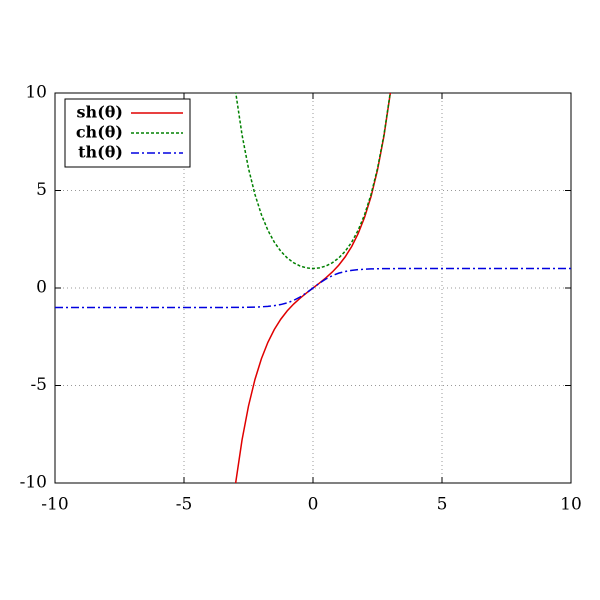 Image resolution: width=600 pixels, height=600 pixels. Describe the element at coordinates (100, 112) in the screenshot. I see `legend-label: sh(θ)` at that location.